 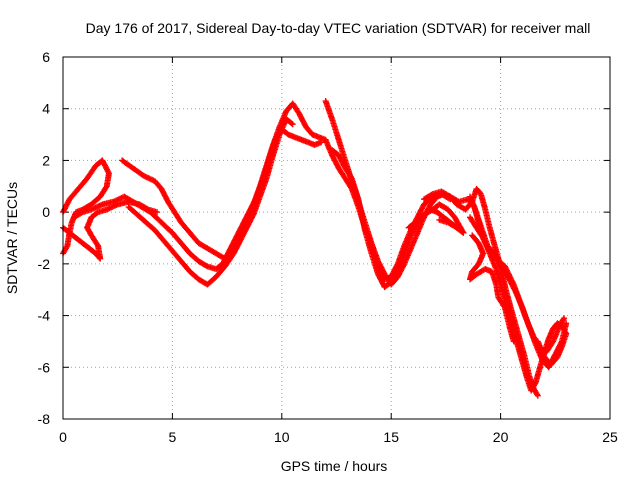 I want to click on data-point-track-f-end, so click(x=537, y=395).